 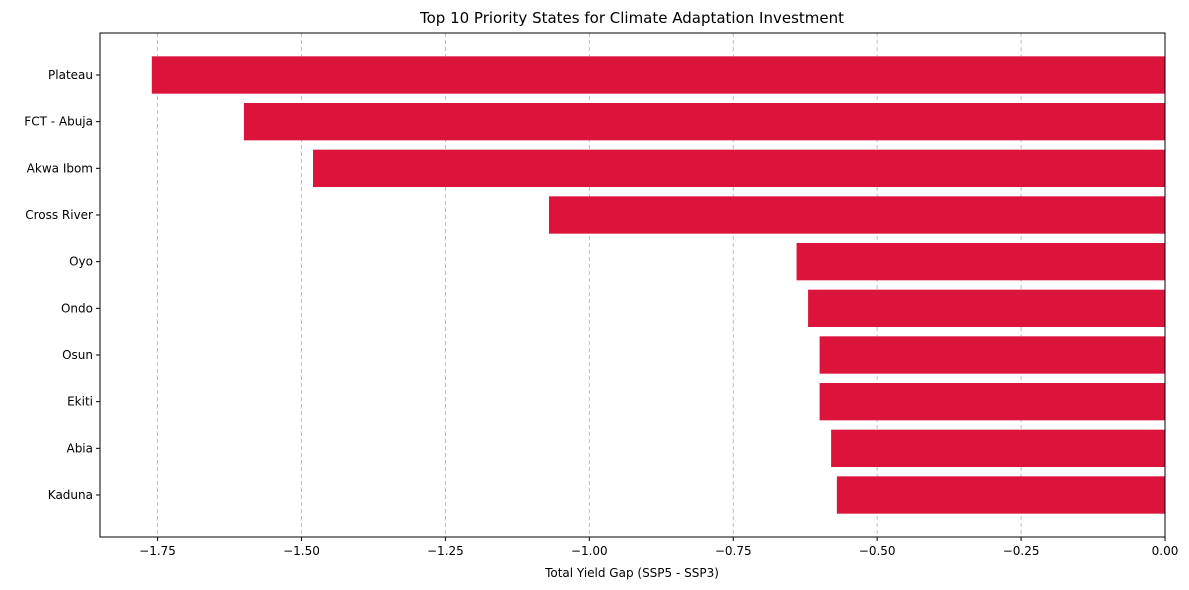 What do you see at coordinates (631, 573) in the screenshot?
I see `x-axis-label: Total Yield Gap (SSP5 - SSP3)` at bounding box center [631, 573].